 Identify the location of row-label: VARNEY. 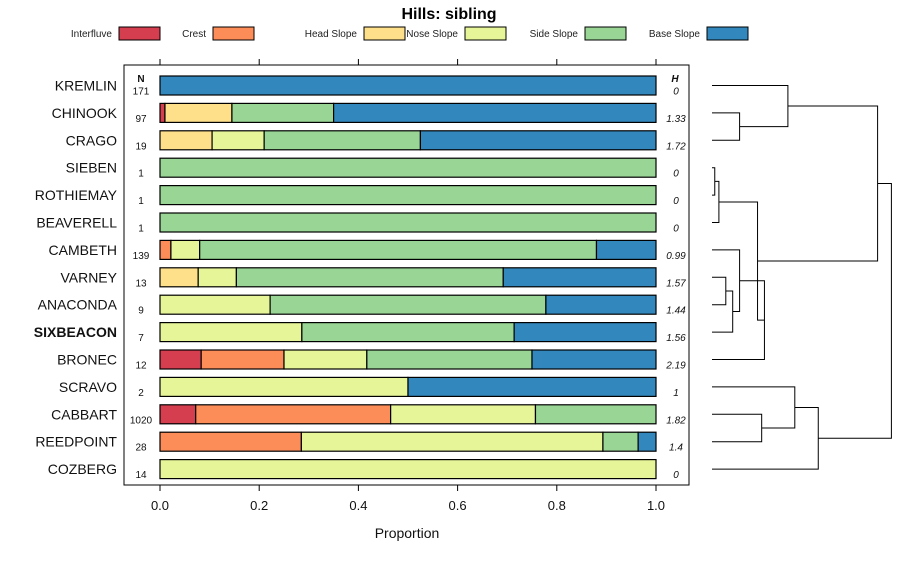
(88, 277).